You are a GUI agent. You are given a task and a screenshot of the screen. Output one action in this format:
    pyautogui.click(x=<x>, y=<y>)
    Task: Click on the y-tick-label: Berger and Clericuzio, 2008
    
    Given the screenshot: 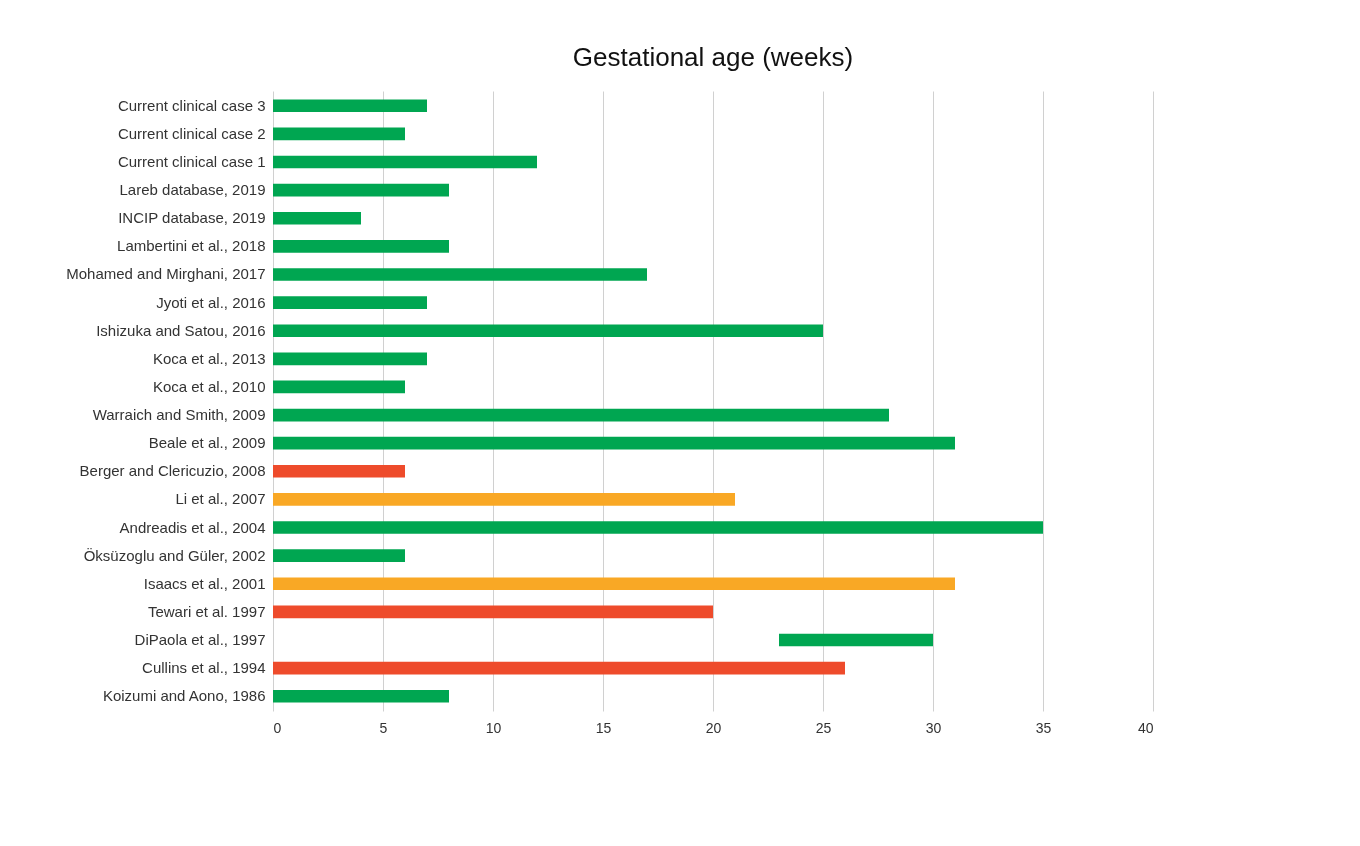 What is the action you would take?
    pyautogui.click(x=172, y=471)
    